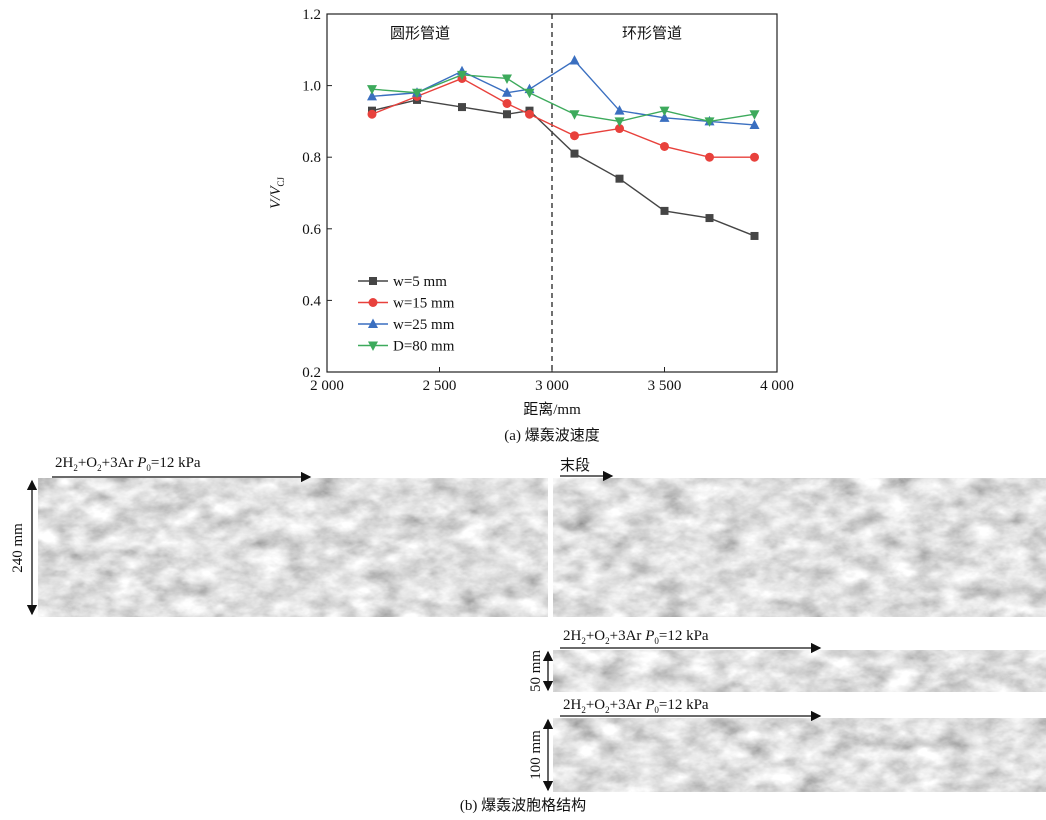 This screenshot has height=820, width=1046. What do you see at coordinates (424, 304) in the screenshot?
I see `legend-label: w=15 mm` at bounding box center [424, 304].